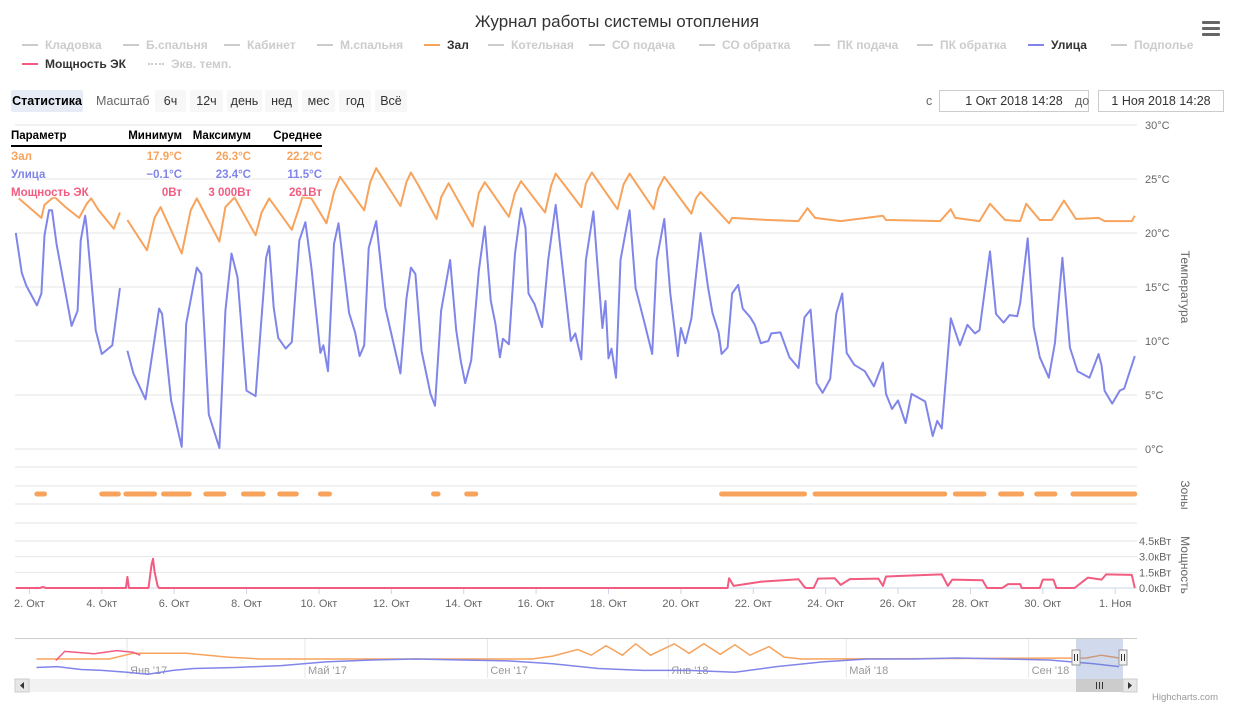  I want to click on legend-label: СО обратка, so click(756, 45).